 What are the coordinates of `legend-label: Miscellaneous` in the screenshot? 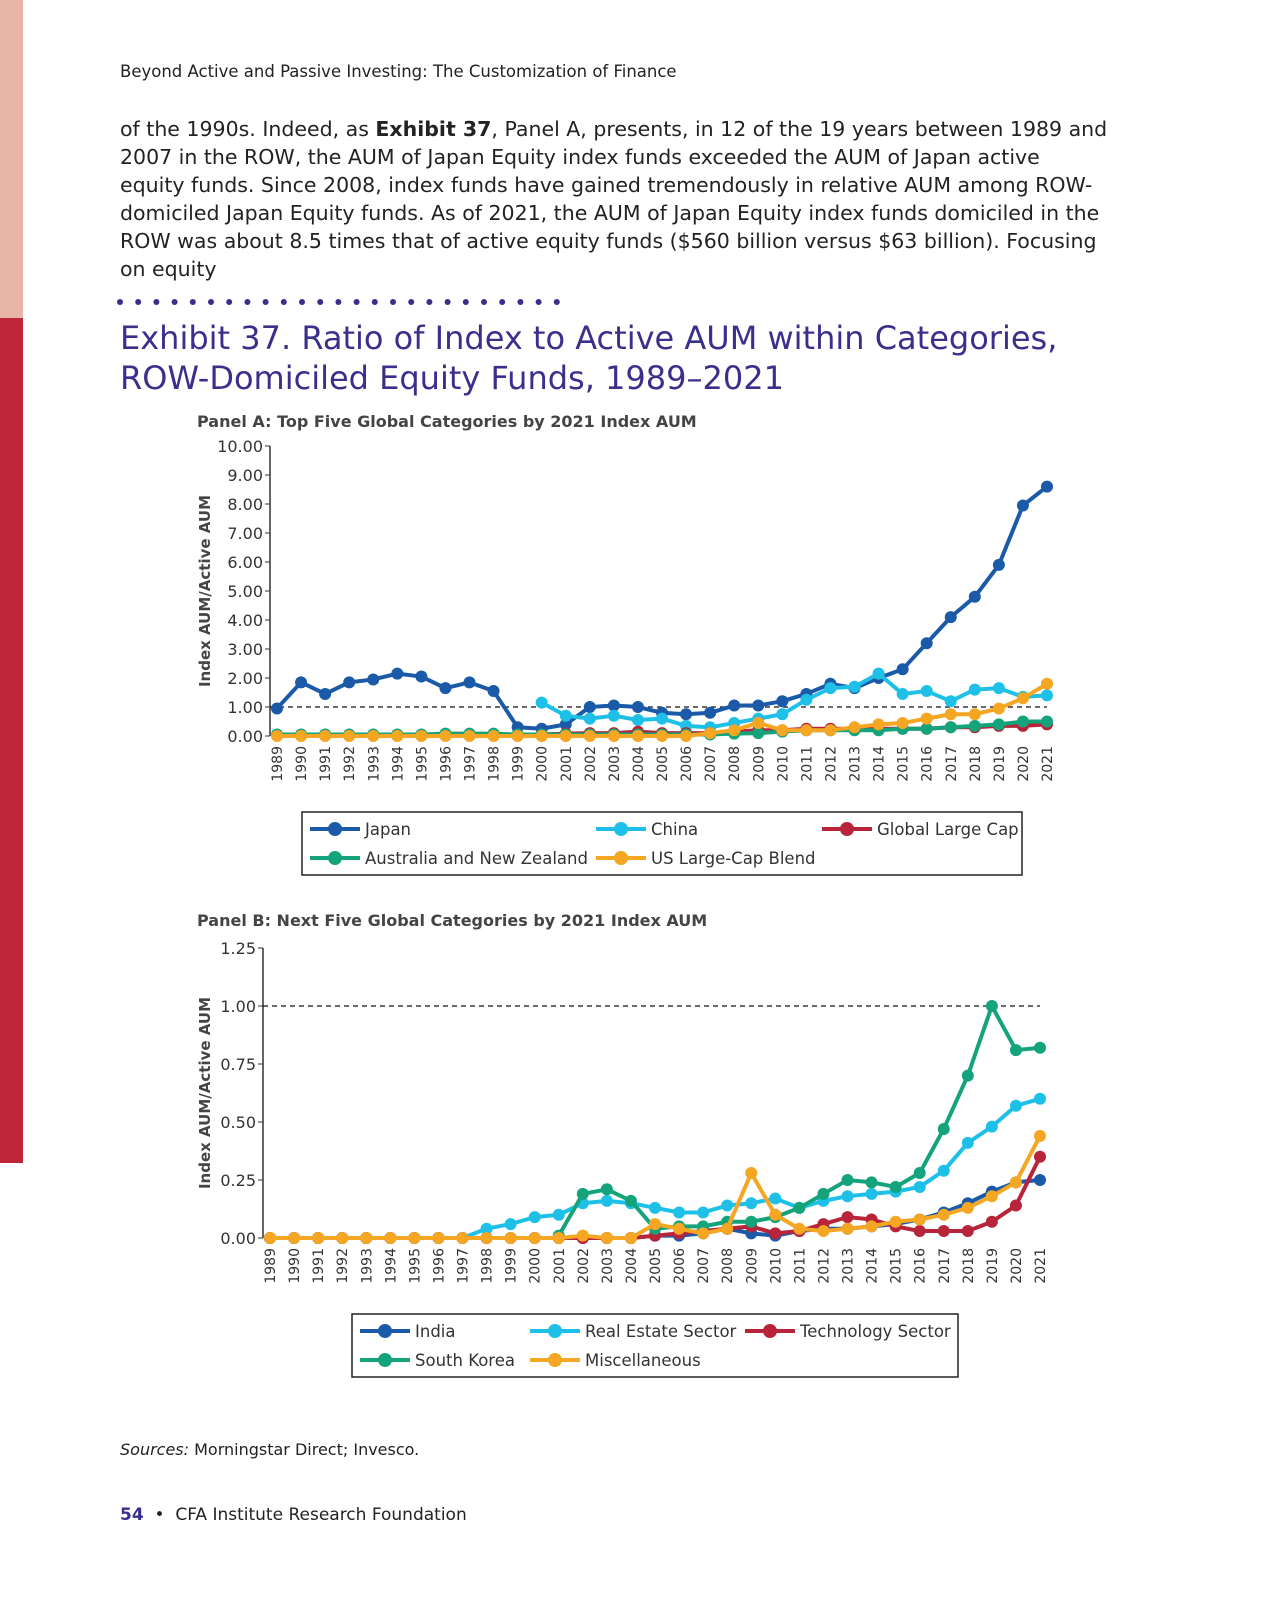 It's located at (643, 1360).